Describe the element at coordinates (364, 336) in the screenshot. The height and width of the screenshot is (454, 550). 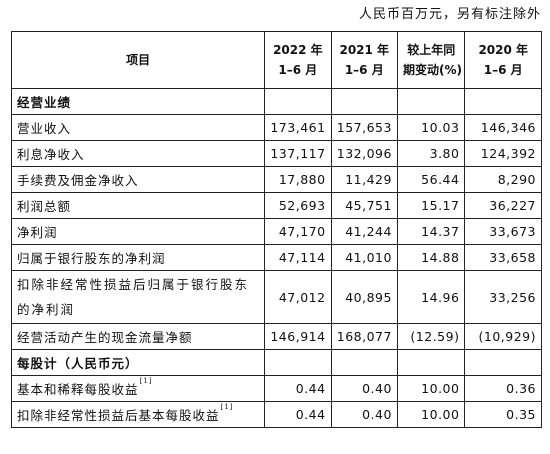
I see `value-2021: 168,077` at that location.